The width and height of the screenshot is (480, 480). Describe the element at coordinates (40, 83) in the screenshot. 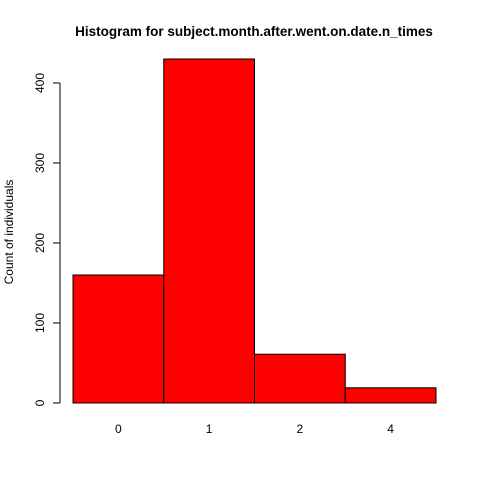

I see `y-tick-label: 400` at that location.